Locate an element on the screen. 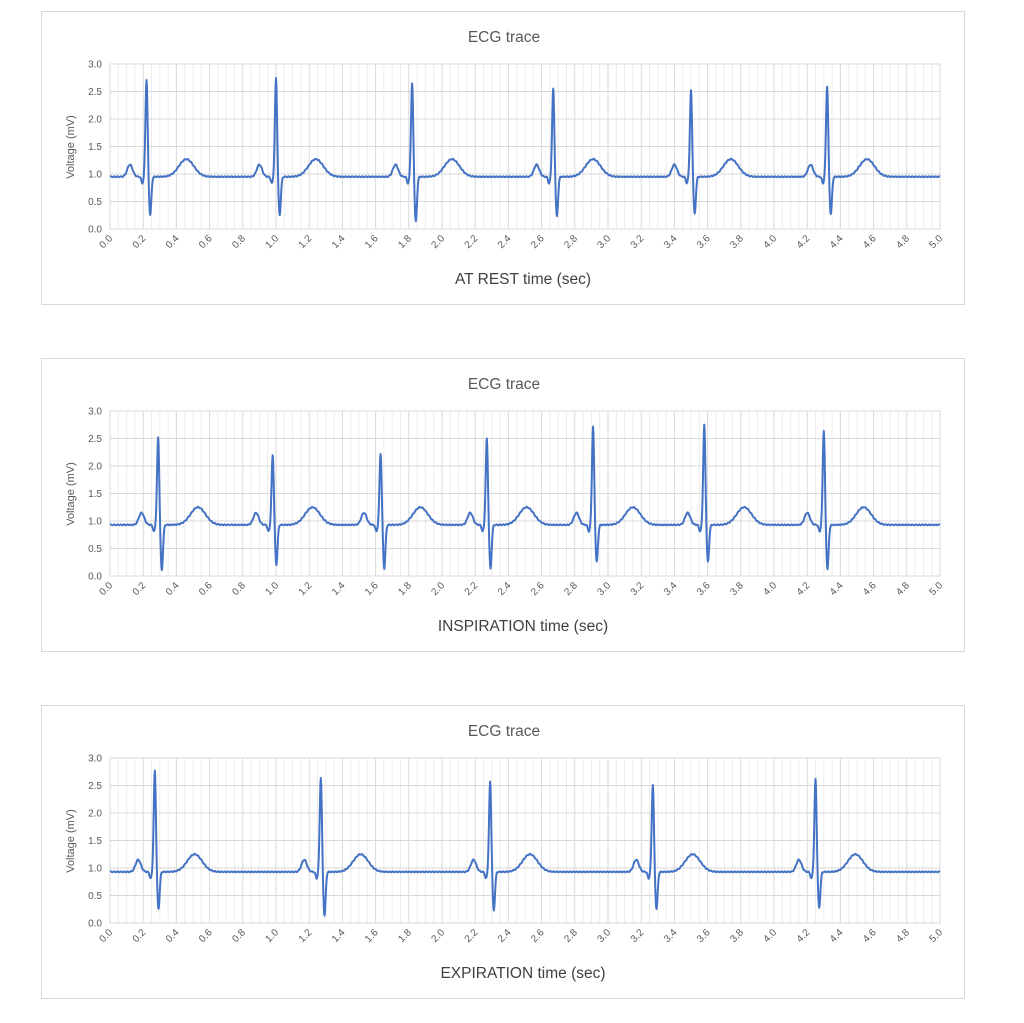  x-axis-label: AT REST time (sec) is located at coordinates (523, 279).